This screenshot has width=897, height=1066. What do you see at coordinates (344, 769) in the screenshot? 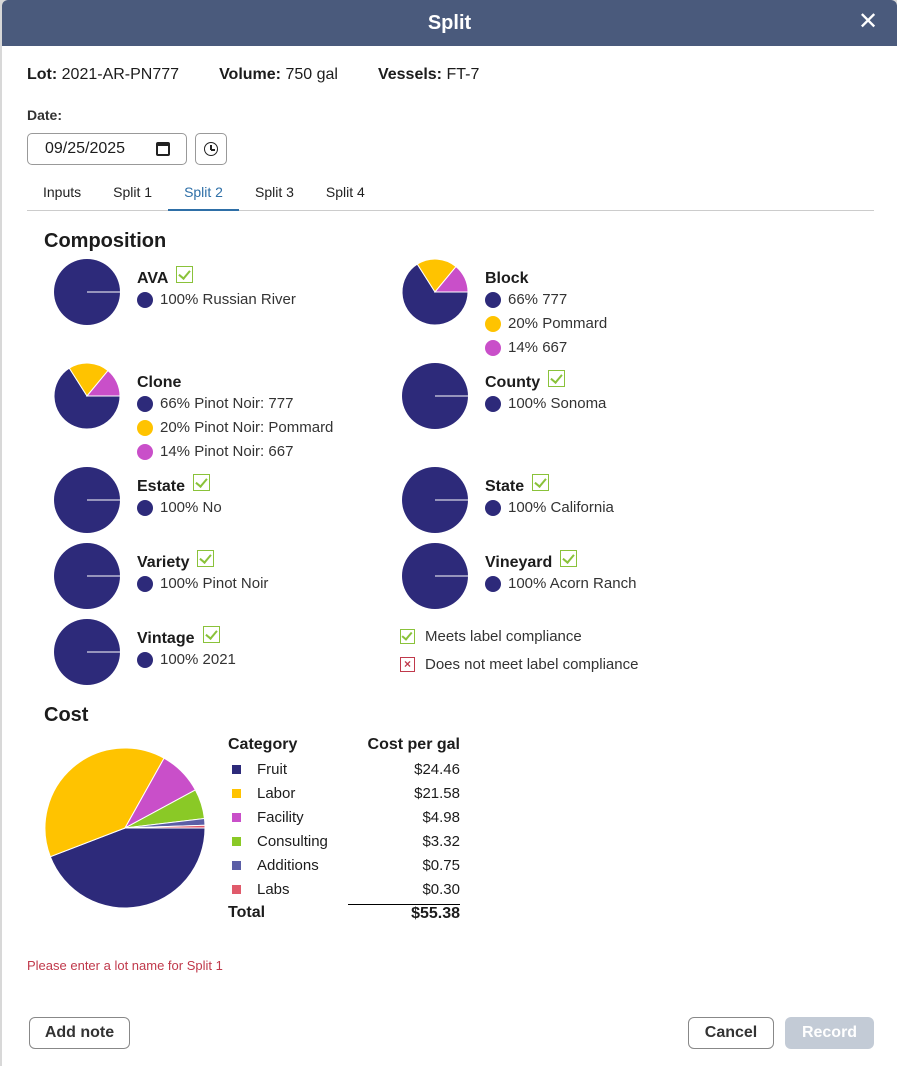
I see `cost-row-fruit: Fruit $24.46` at bounding box center [344, 769].